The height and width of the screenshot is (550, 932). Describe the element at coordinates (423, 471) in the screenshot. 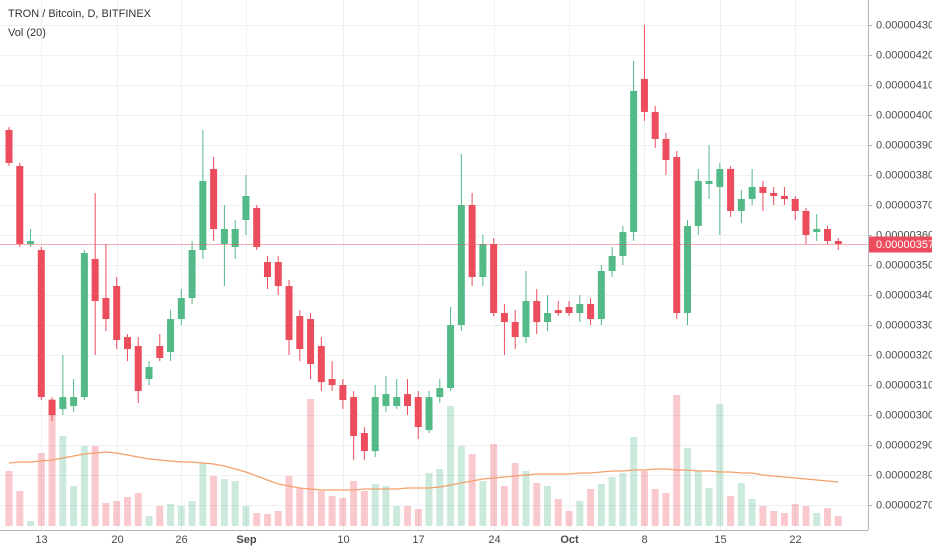

I see `volume-ma-line` at that location.